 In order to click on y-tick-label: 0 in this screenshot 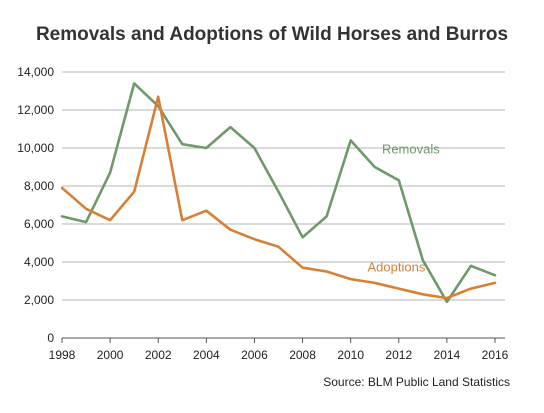, I will do `click(50, 338)`.